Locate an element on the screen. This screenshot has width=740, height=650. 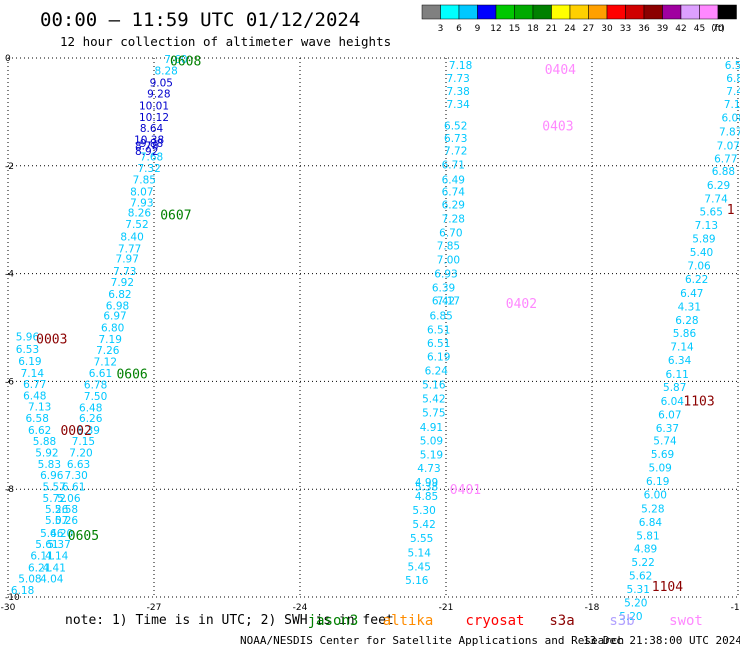
data-point-label: 5.09 is located at coordinates (659, 469).